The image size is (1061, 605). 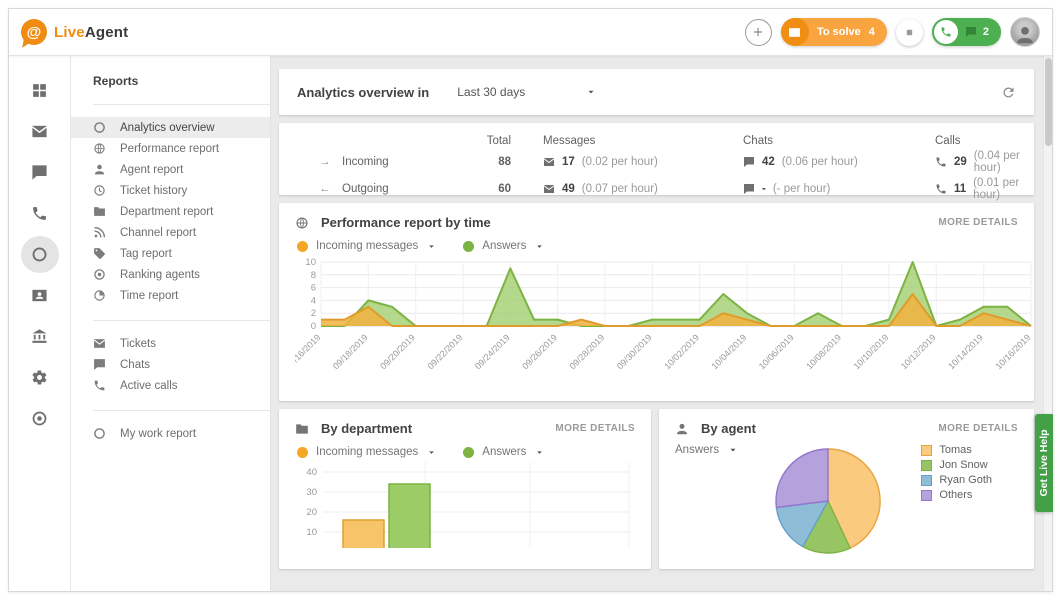 What do you see at coordinates (313, 300) in the screenshot?
I see `svg-text: 4` at bounding box center [313, 300].